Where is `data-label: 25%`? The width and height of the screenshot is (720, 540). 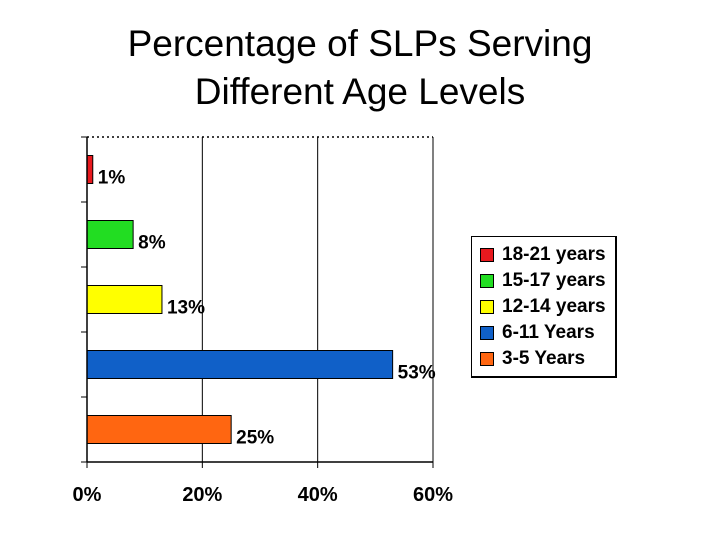
data-label: 25% is located at coordinates (255, 438).